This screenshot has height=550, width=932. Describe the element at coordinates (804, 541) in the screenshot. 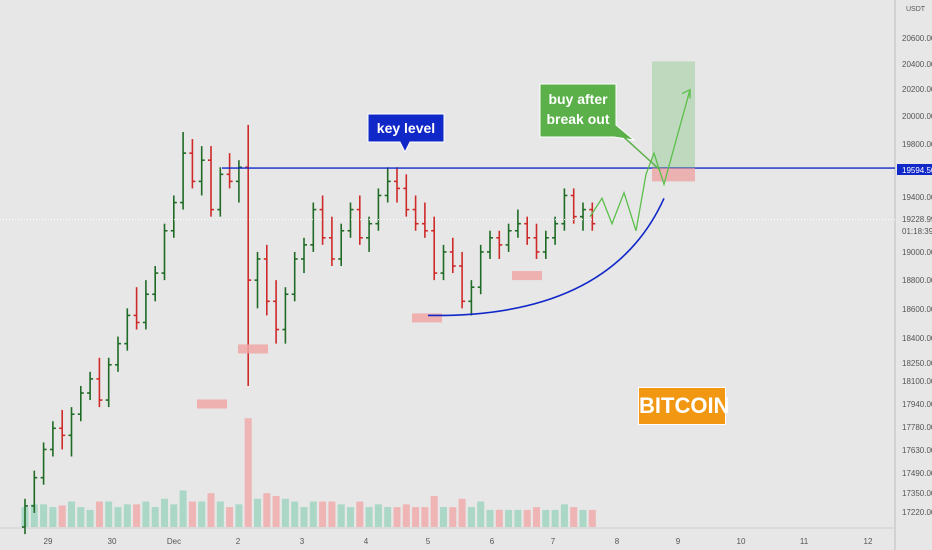

I see `time-tick: 11` at that location.